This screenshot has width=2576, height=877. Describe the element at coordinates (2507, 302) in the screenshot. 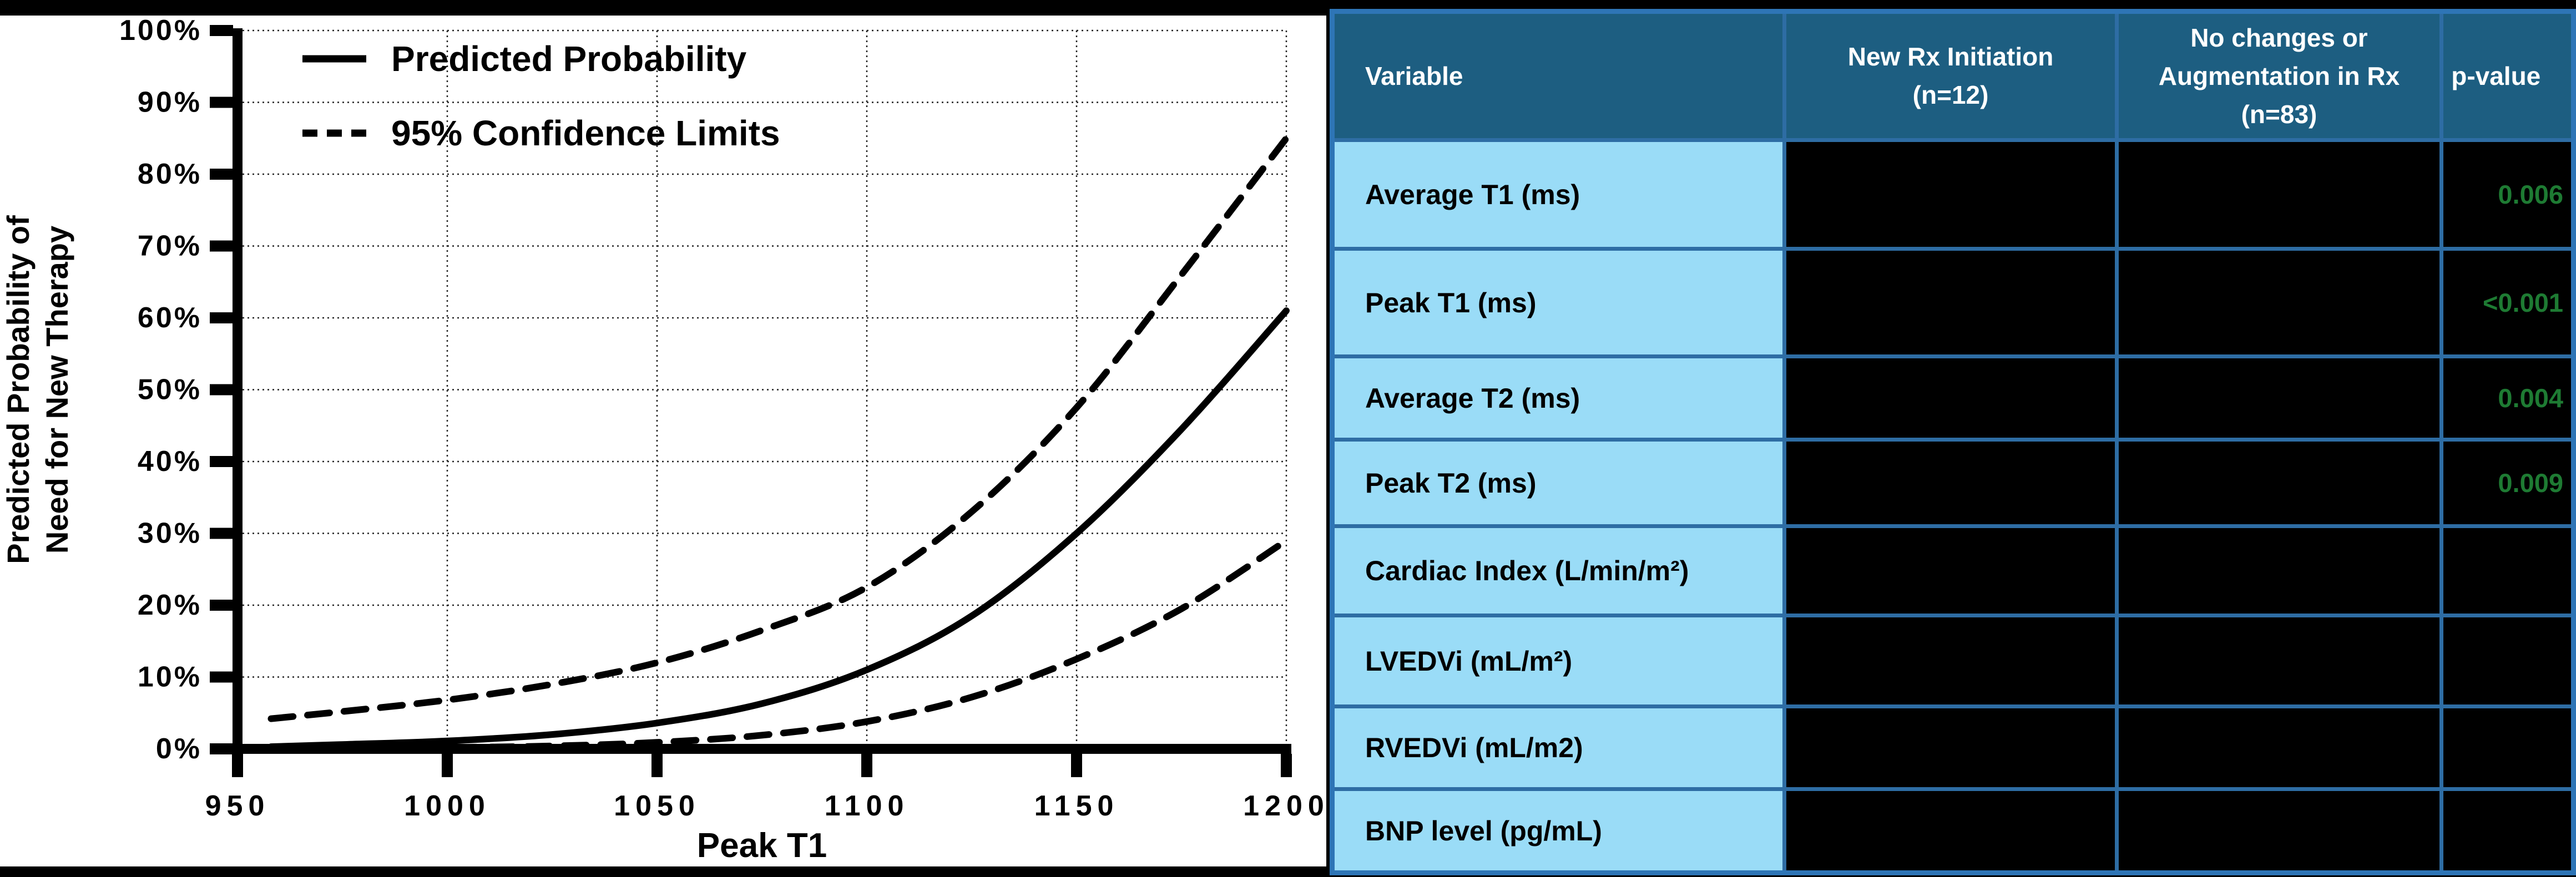

I see `cell-p-value: <0.001` at that location.